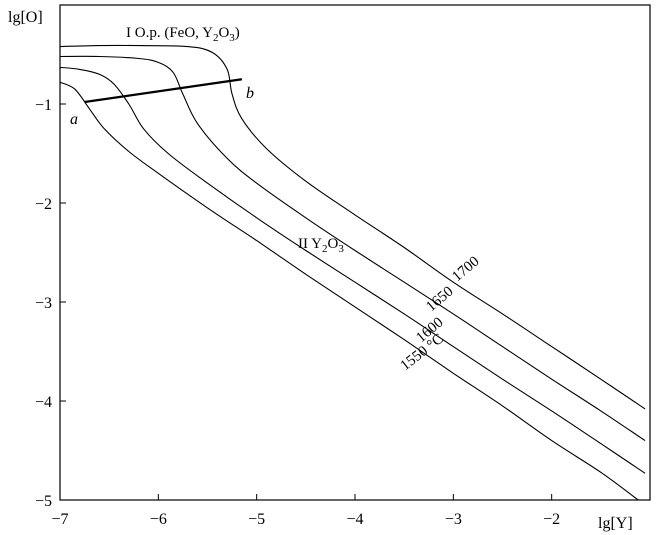 Image resolution: width=663 pixels, height=535 pixels. What do you see at coordinates (43, 402) in the screenshot?
I see `y-tick-label: −4` at bounding box center [43, 402].